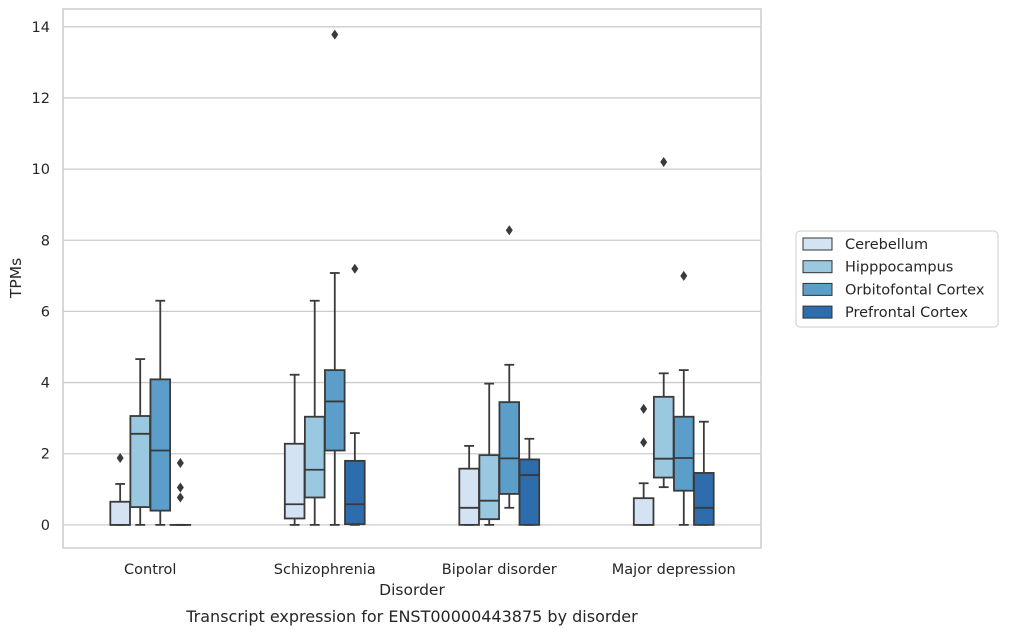 This screenshot has width=1009, height=634. What do you see at coordinates (150, 570) in the screenshot?
I see `x-tick-label: Control` at bounding box center [150, 570].